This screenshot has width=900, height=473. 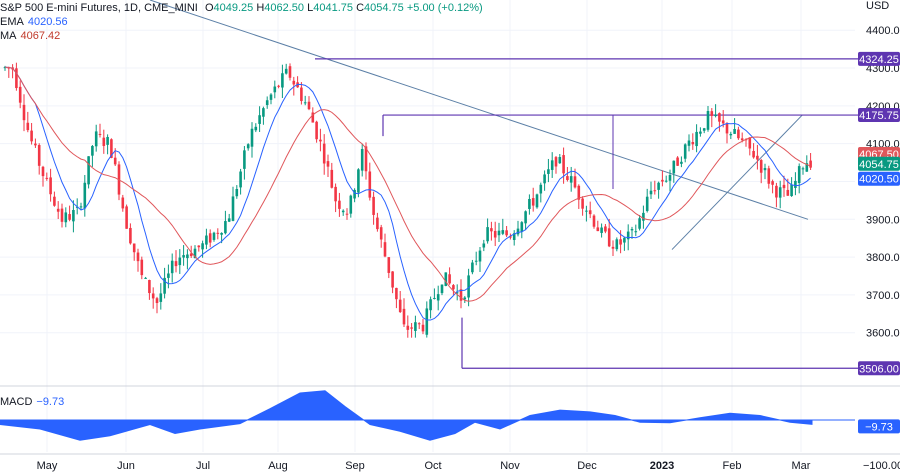 What do you see at coordinates (879, 116) in the screenshot?
I see `level-label: 4175.75` at bounding box center [879, 116].